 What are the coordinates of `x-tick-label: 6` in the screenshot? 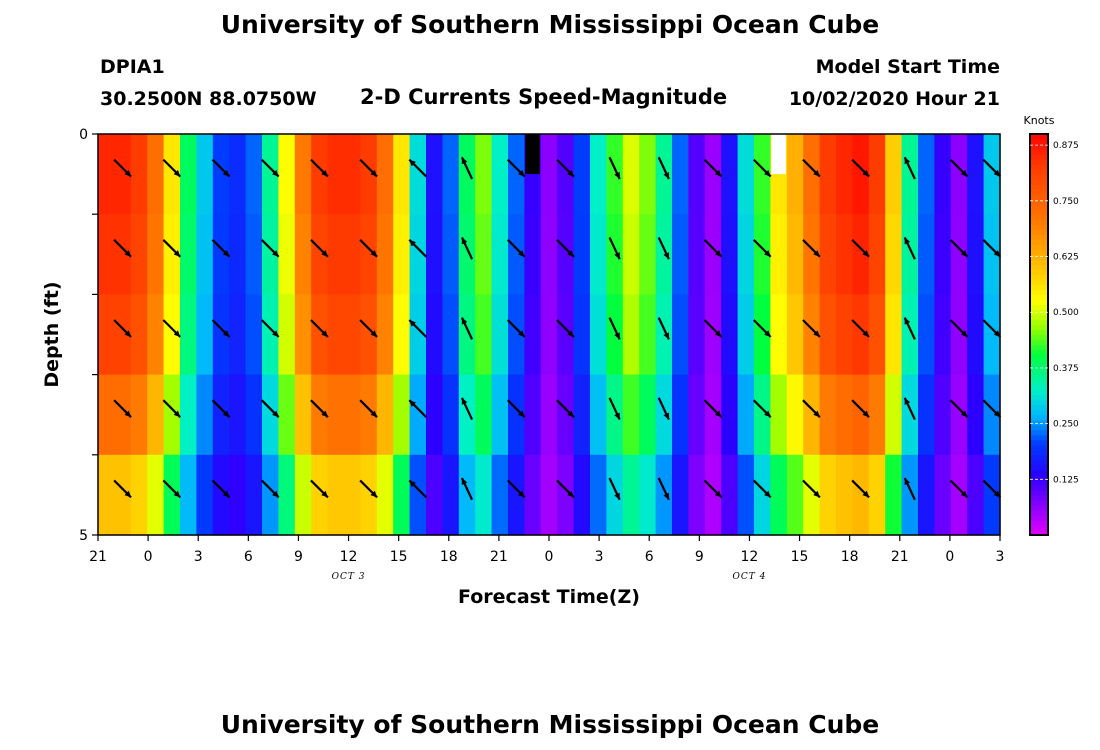 It's located at (649, 557).